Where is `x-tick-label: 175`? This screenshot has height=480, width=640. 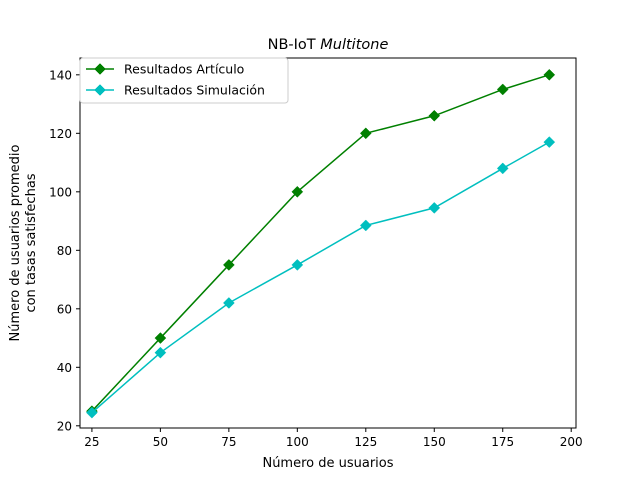
x-tick-label: 175 is located at coordinates (502, 442).